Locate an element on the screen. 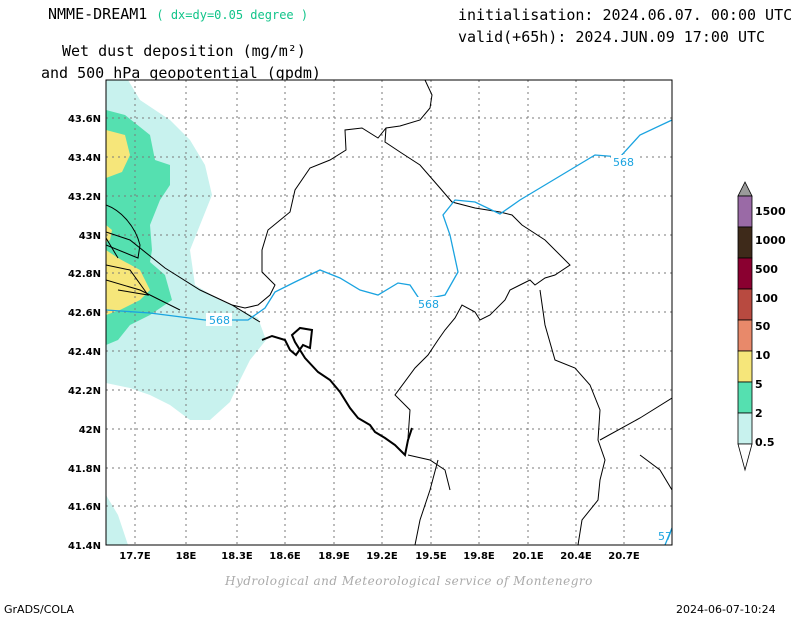  model-resolution: ( dx=dy=0.05 degree ) is located at coordinates (232, 15).